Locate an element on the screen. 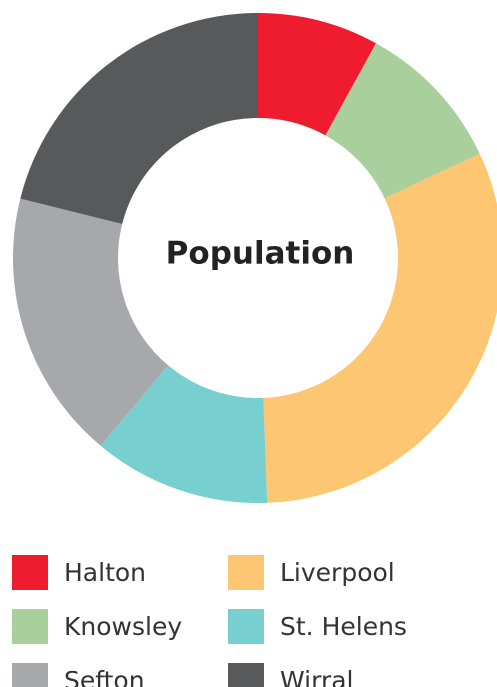 This screenshot has width=497, height=687. legend-label: Wirral is located at coordinates (317, 676).